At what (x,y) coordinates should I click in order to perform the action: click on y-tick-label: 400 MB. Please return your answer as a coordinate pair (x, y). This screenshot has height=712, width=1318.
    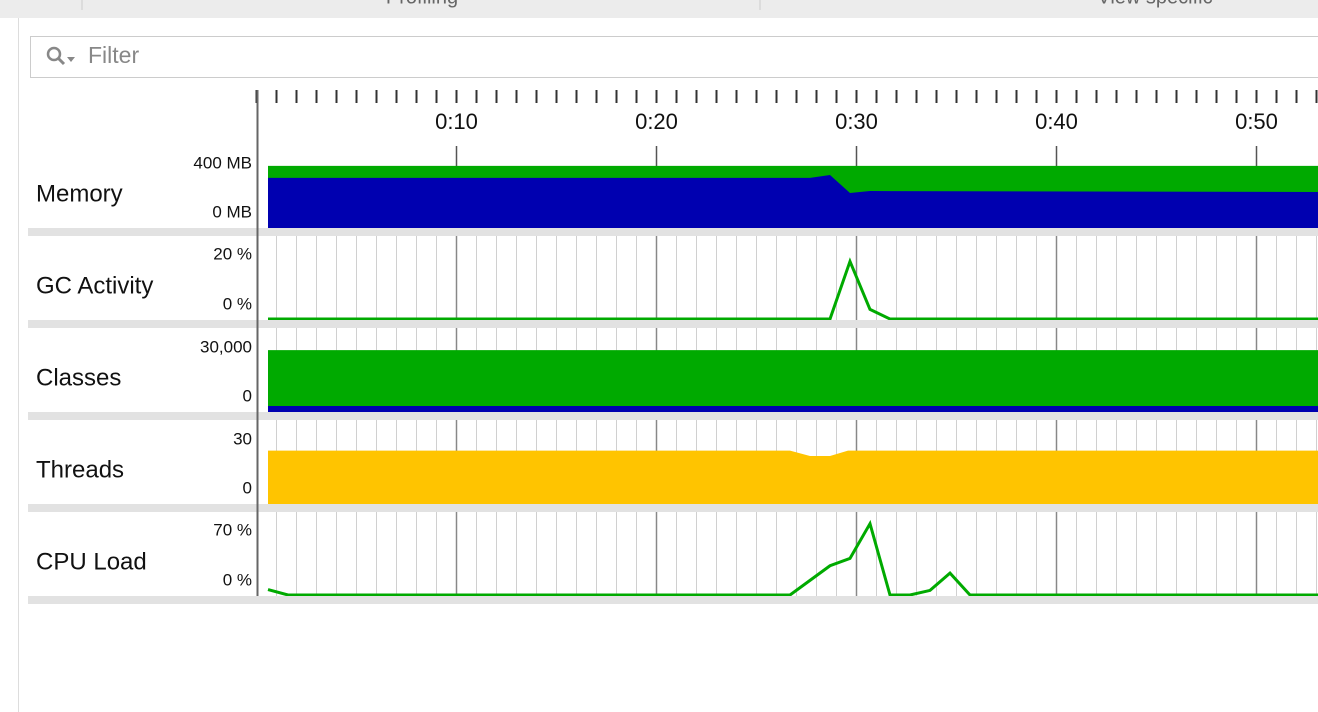
    Looking at the image, I should click on (222, 162).